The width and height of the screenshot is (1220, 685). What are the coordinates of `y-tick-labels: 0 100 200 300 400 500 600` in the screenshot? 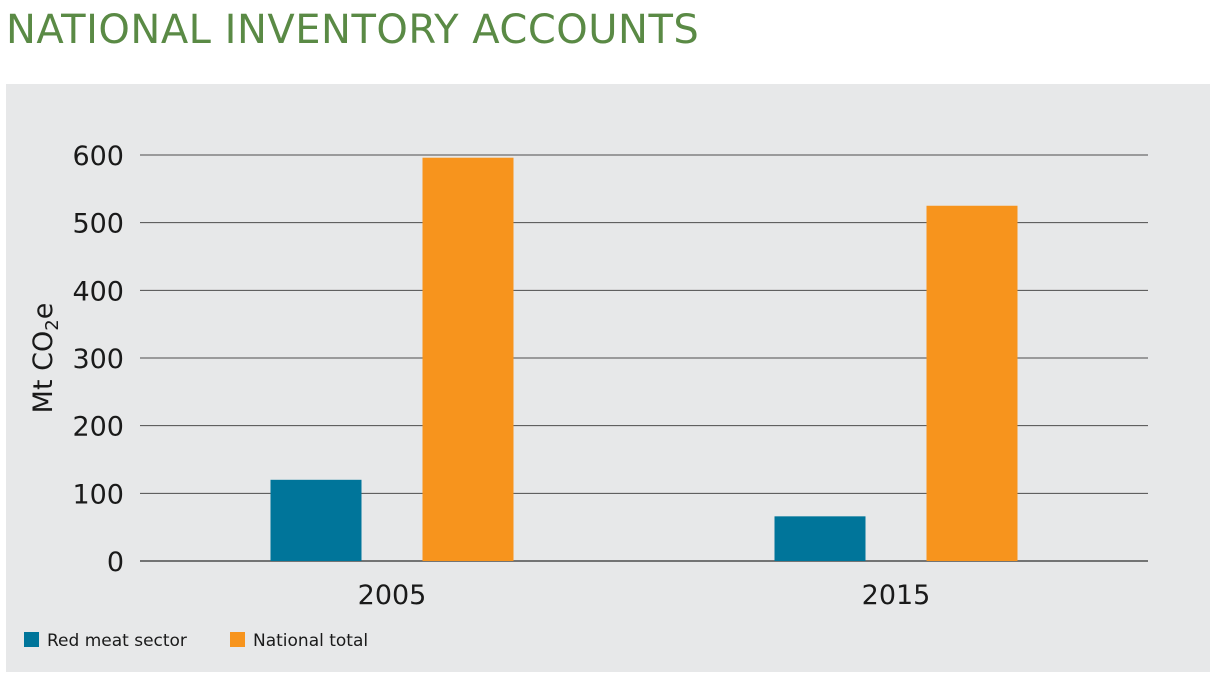 It's located at (98, 359).